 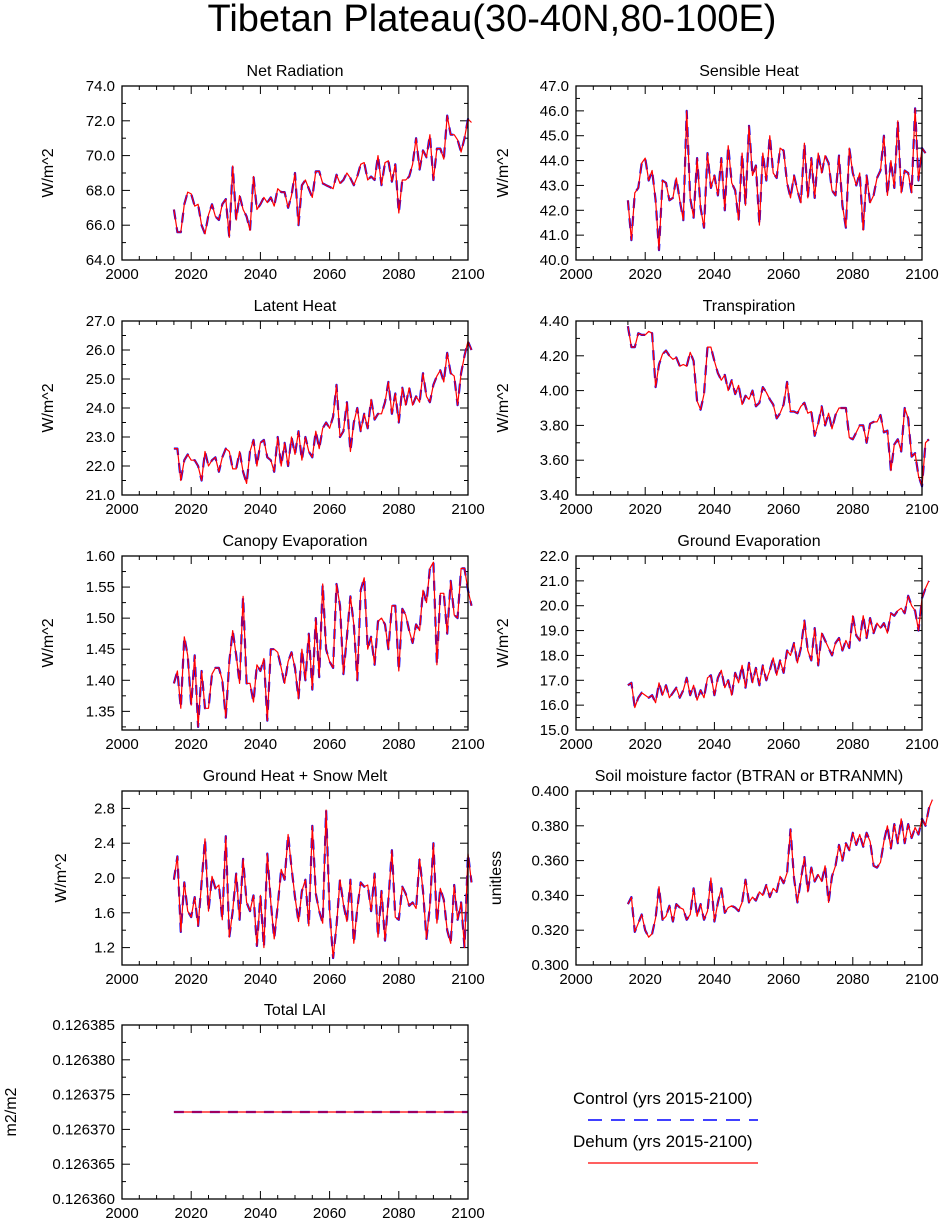 I want to click on y-tick-label: 24.0, so click(x=100, y=408).